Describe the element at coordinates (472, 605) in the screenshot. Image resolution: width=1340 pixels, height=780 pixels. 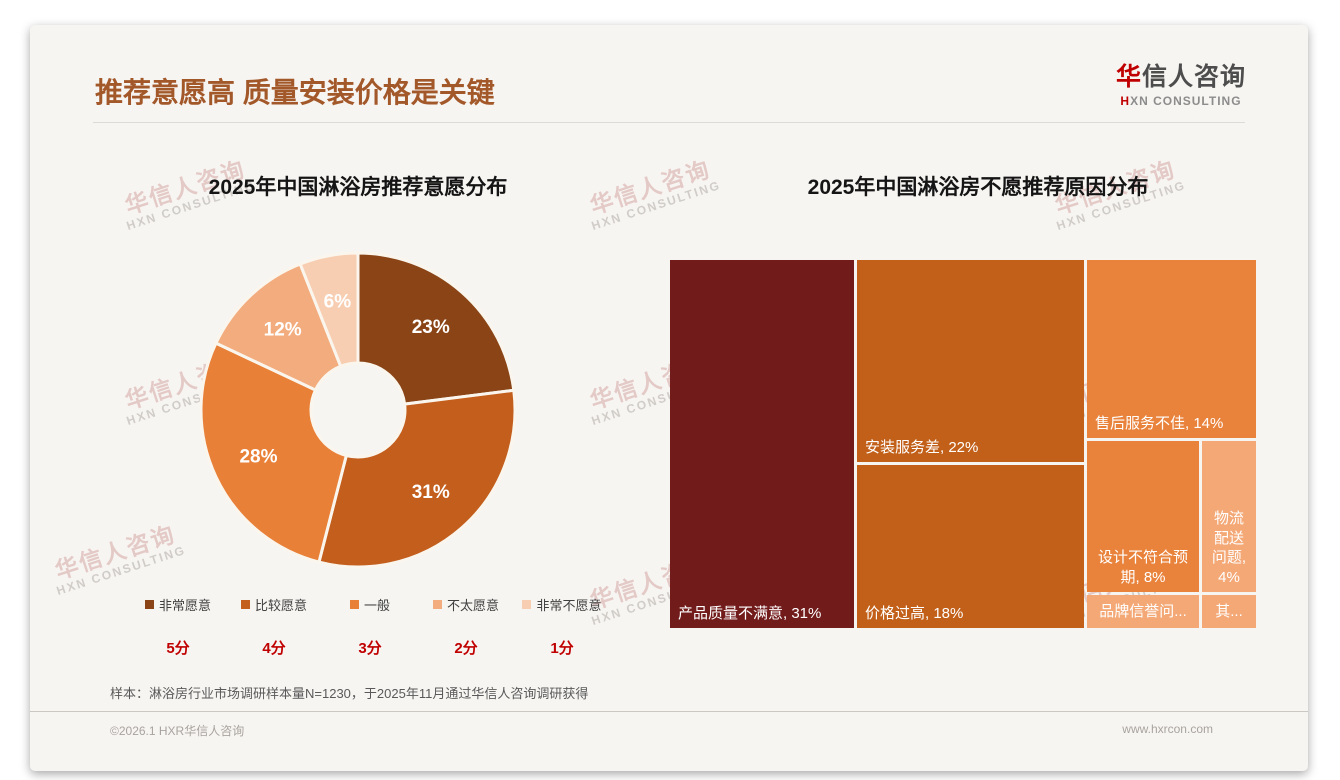
I see `legend-label: 不太愿意` at that location.